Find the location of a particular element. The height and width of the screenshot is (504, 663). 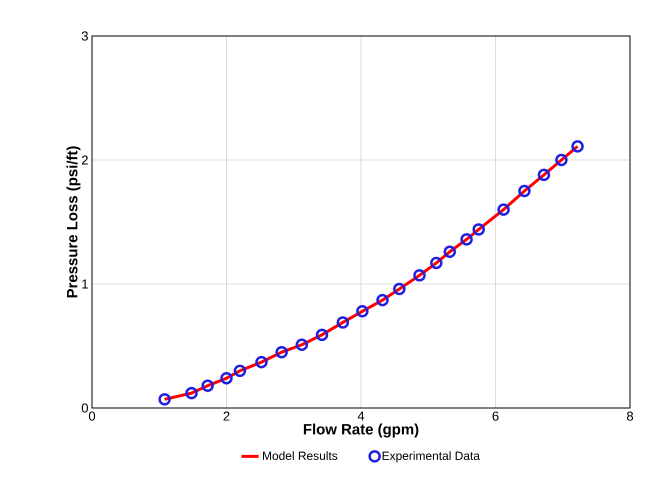

x-tick-label: 0 is located at coordinates (92, 416).